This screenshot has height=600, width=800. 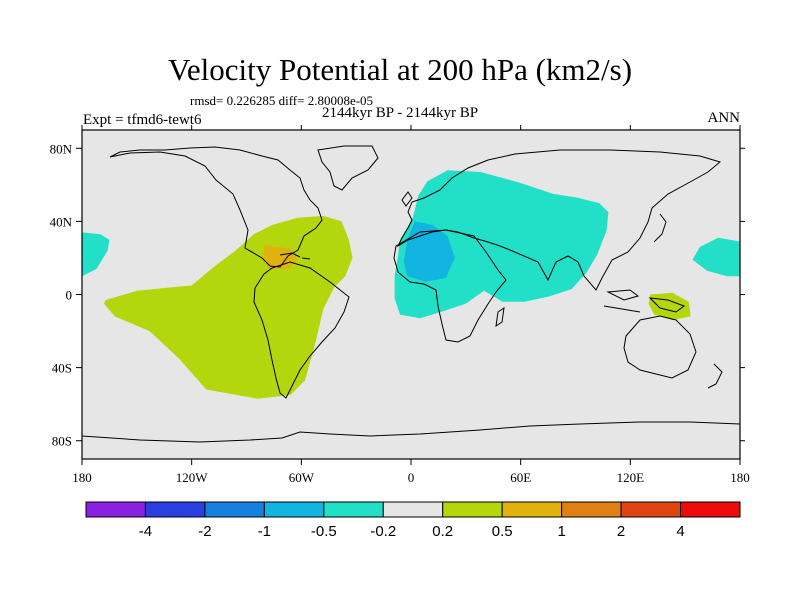 I want to click on lat-tick-label: 80N, so click(x=61, y=148).